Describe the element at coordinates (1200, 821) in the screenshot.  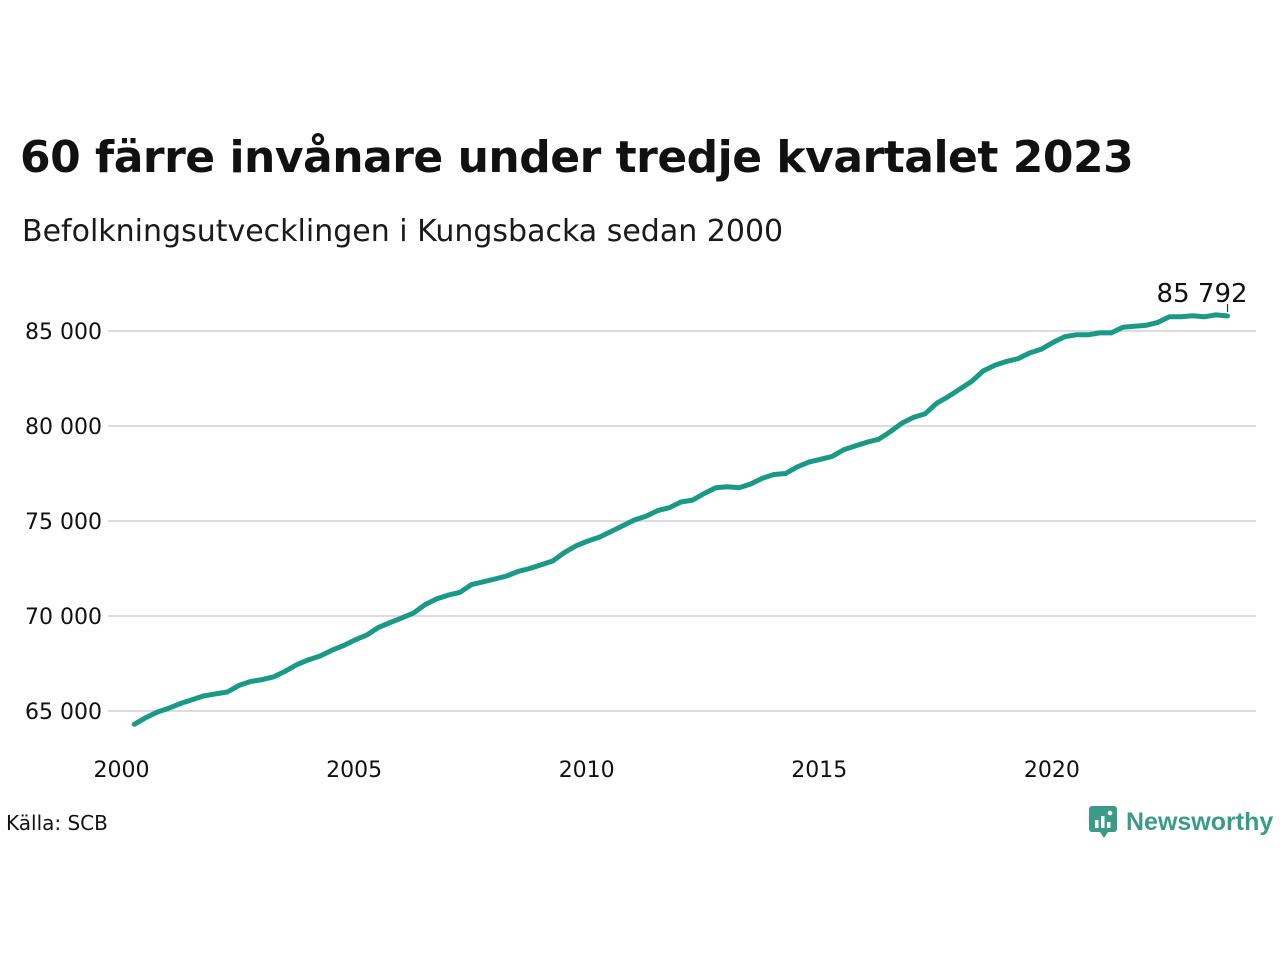
I see `brand-name: Newsworthy` at that location.